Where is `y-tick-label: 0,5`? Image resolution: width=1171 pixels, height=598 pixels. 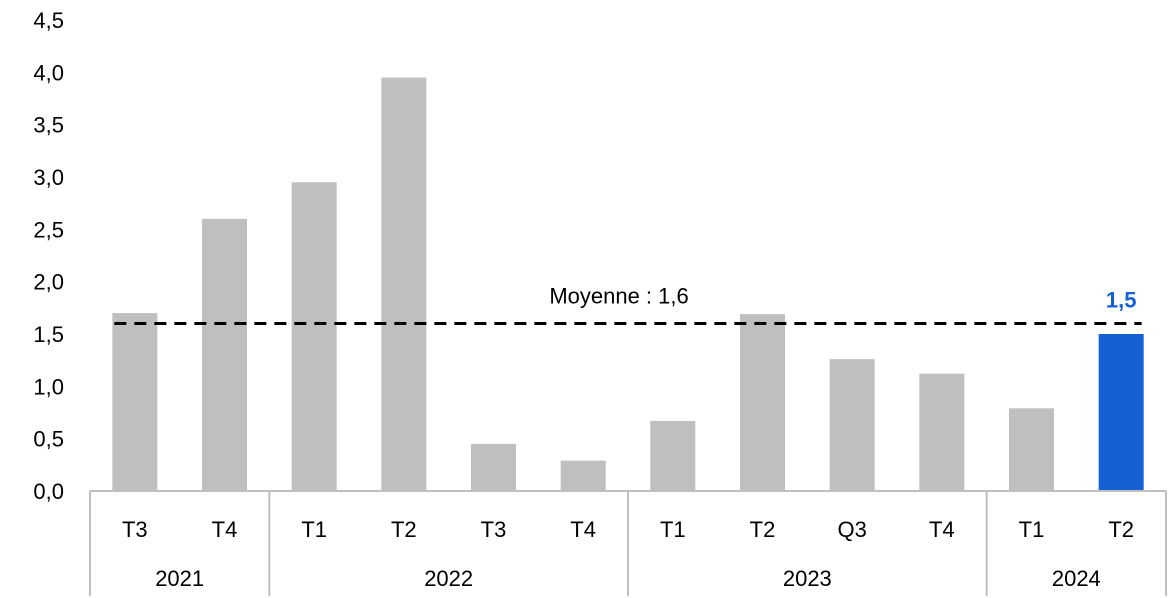
y-tick-label: 0,5 is located at coordinates (48, 439).